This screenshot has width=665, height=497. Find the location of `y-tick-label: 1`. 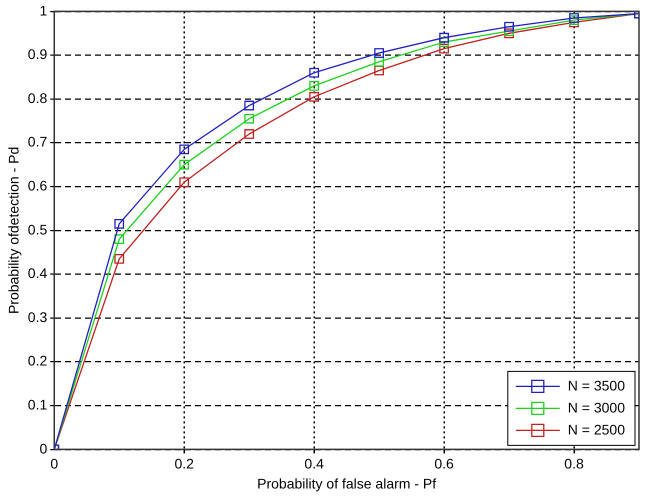

y-tick-label: 1 is located at coordinates (43, 10).